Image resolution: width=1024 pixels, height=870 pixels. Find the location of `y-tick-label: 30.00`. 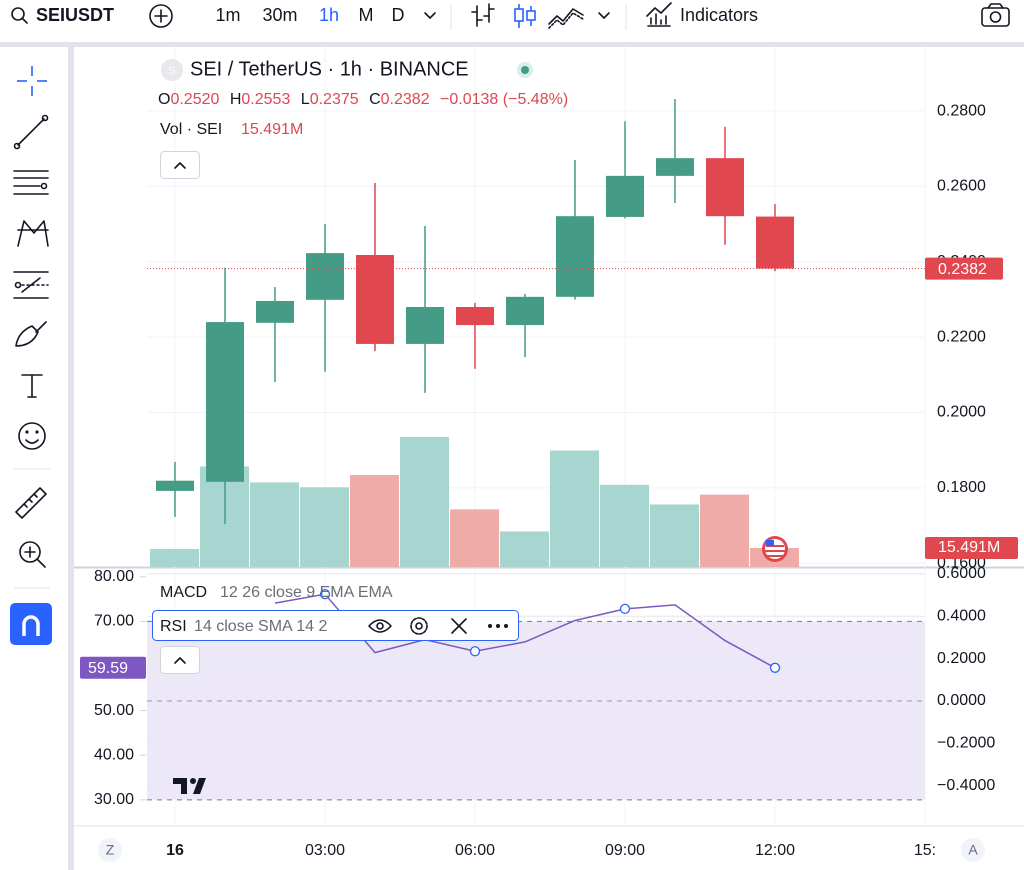

y-tick-label: 30.00 is located at coordinates (114, 799).